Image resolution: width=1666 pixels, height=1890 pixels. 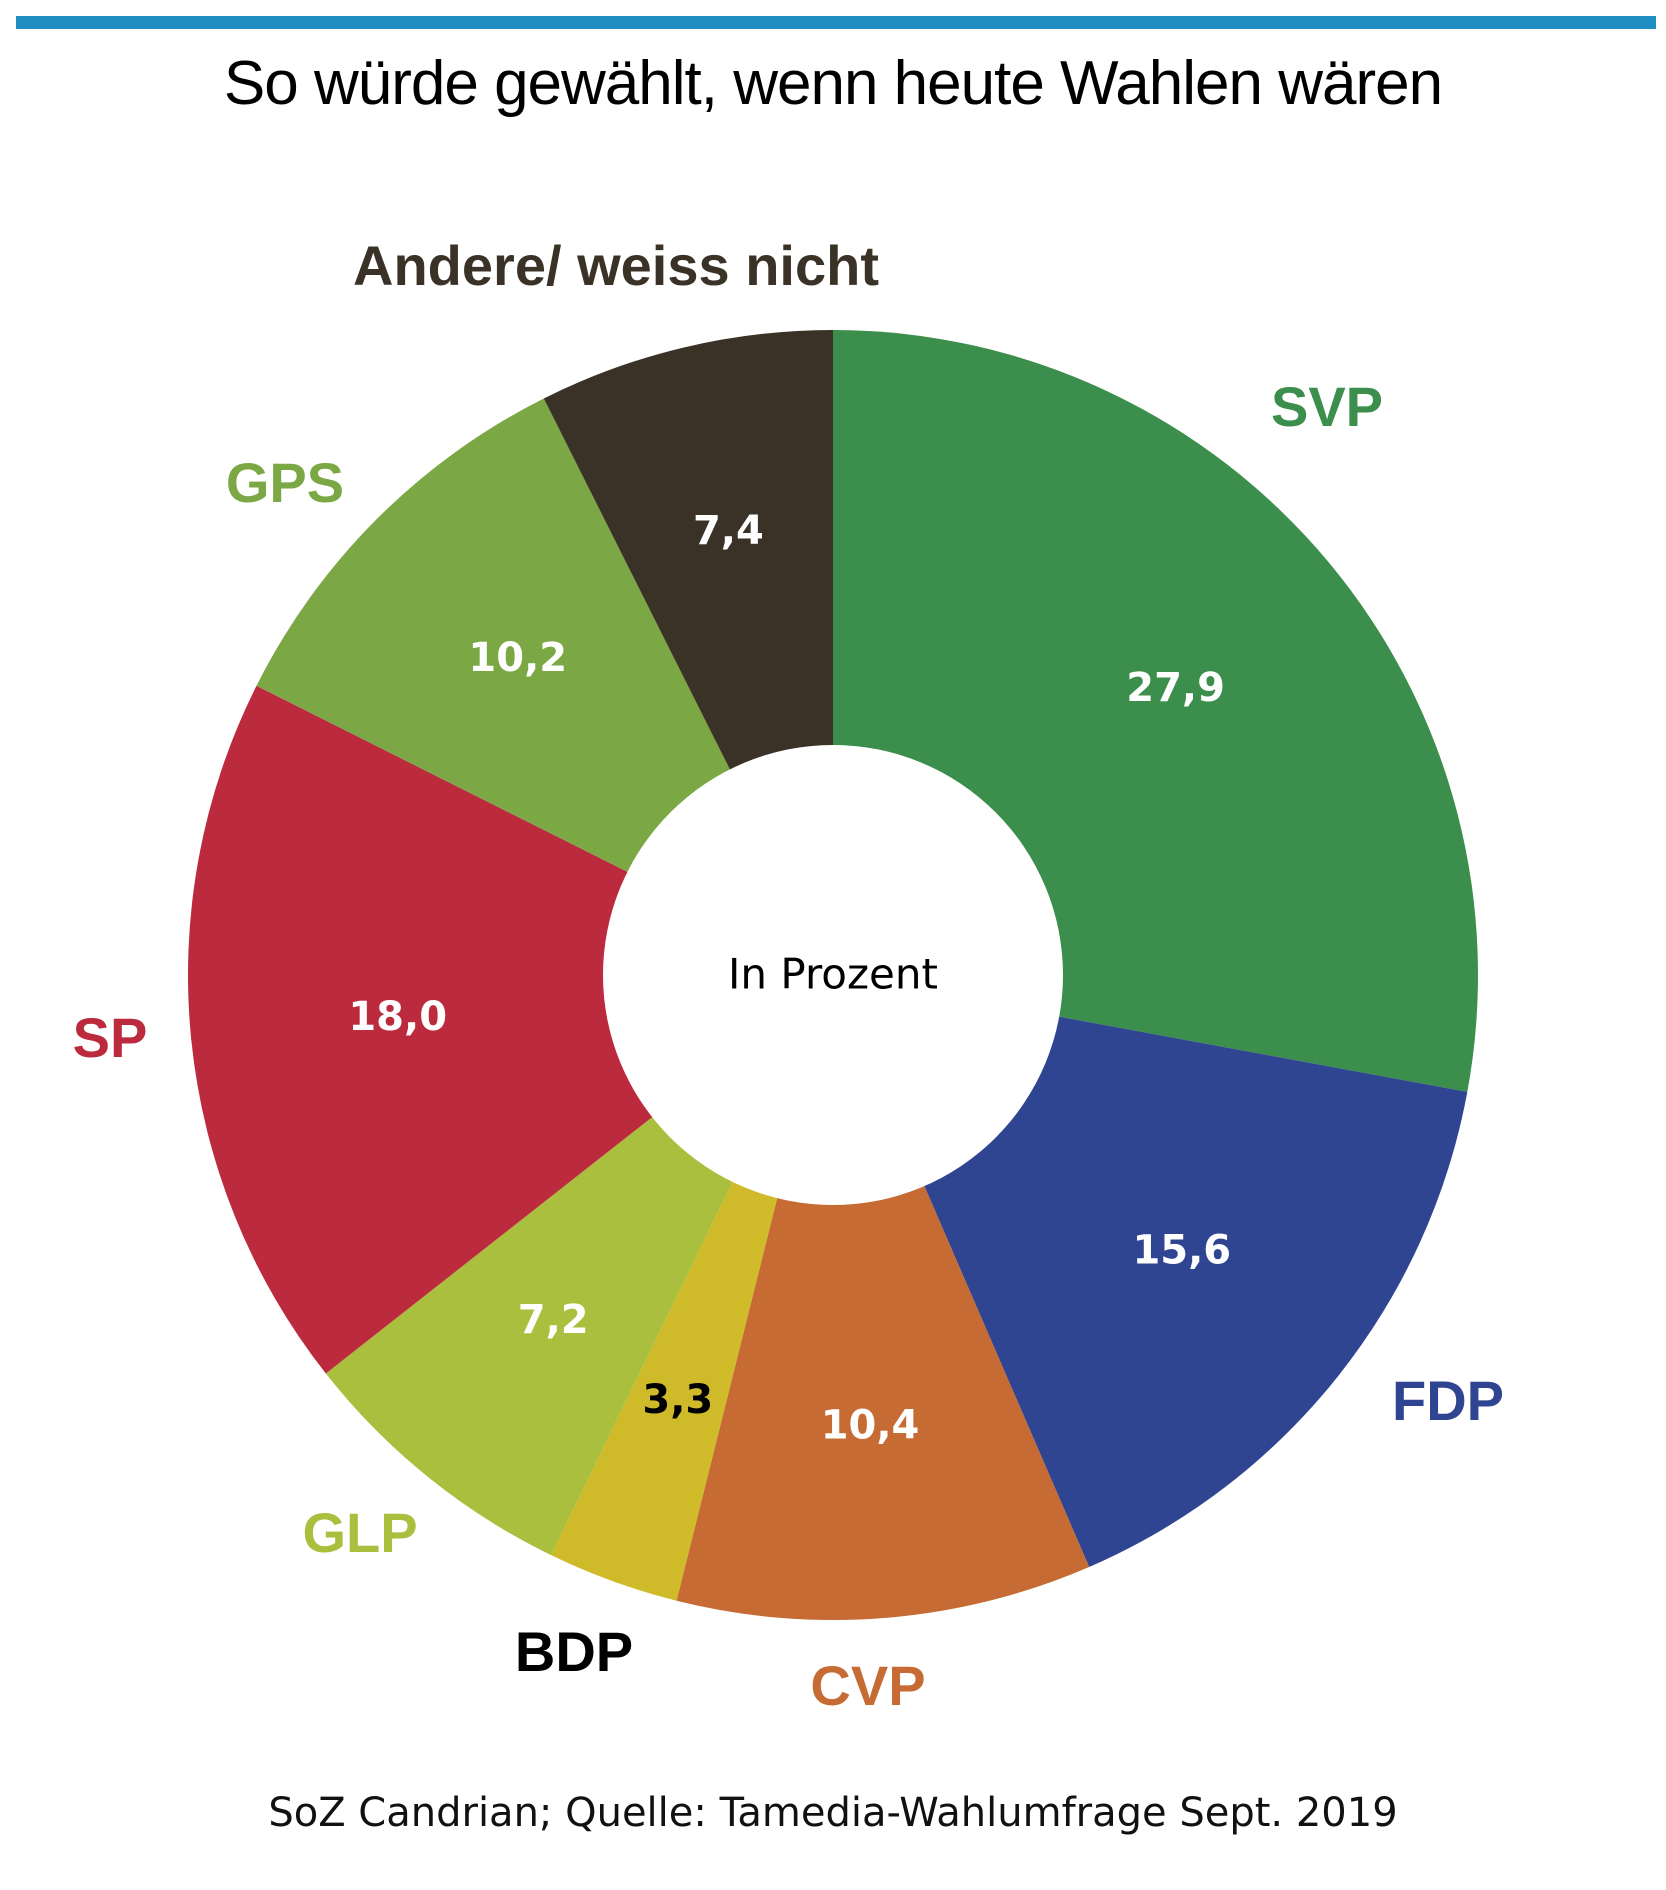 I want to click on party-label: FDP, so click(x=1448, y=1400).